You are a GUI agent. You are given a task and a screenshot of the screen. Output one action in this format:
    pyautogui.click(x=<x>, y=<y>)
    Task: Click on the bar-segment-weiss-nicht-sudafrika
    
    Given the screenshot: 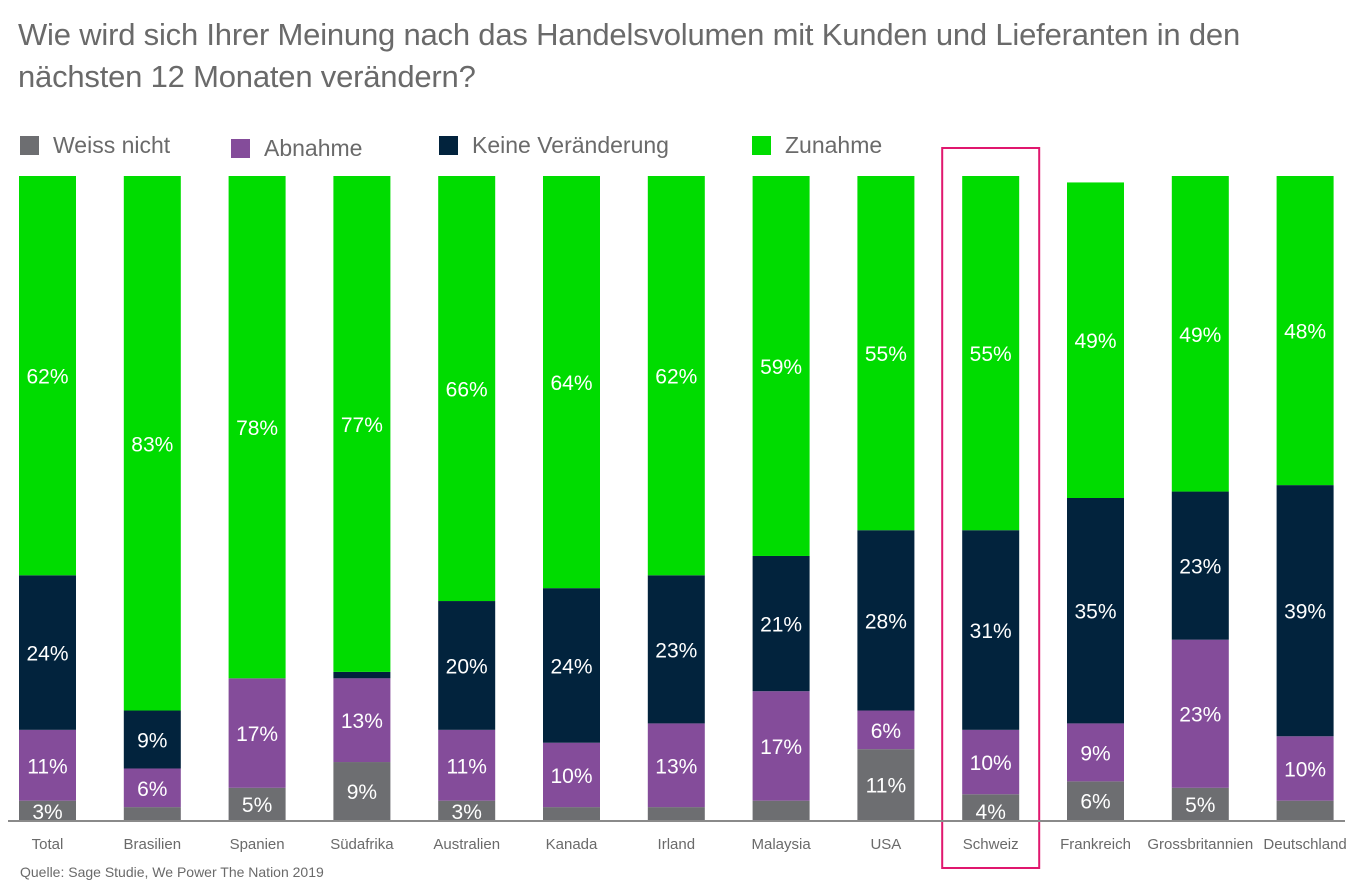 What is the action you would take?
    pyautogui.click(x=362, y=791)
    